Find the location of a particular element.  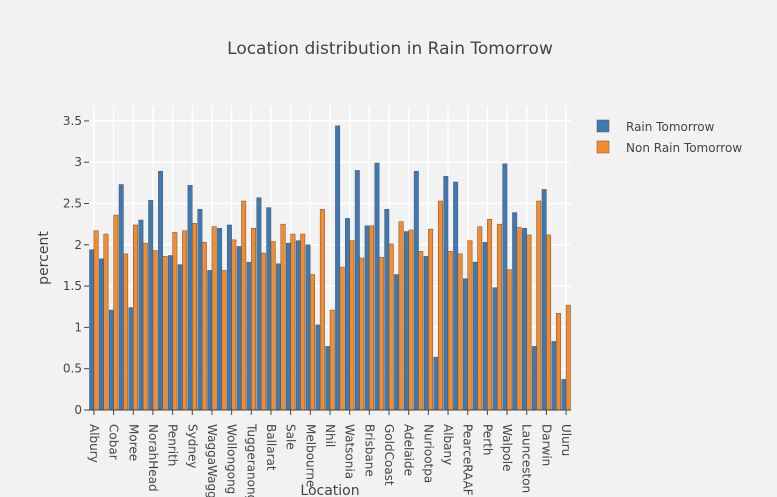

legend-item-non-rain-tomorrow: Non Rain Tomorrow is located at coordinates (669, 147).